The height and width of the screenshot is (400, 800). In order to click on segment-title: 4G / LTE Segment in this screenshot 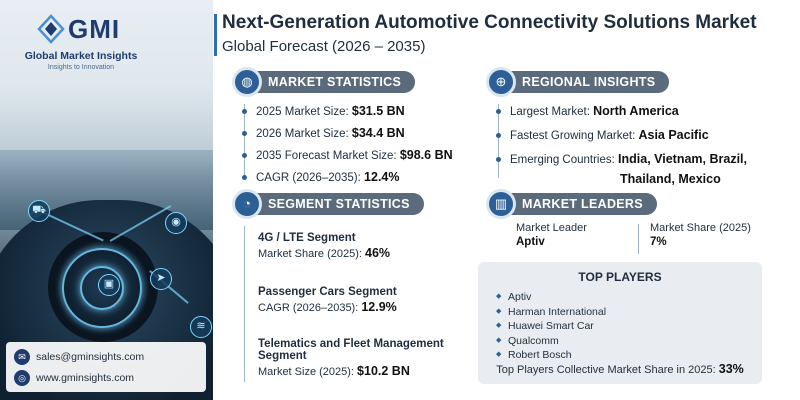, I will do `click(307, 238)`.